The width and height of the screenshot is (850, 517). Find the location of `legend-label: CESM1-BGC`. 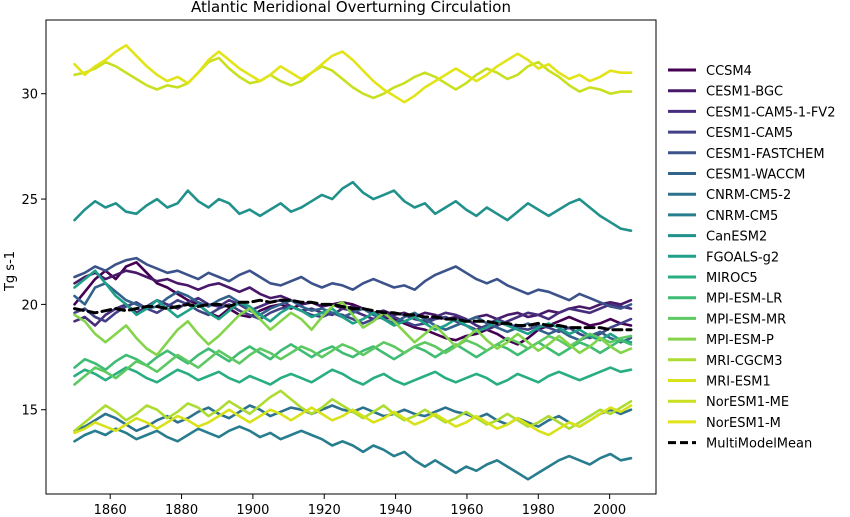

legend-label: CESM1-BGC is located at coordinates (744, 92).